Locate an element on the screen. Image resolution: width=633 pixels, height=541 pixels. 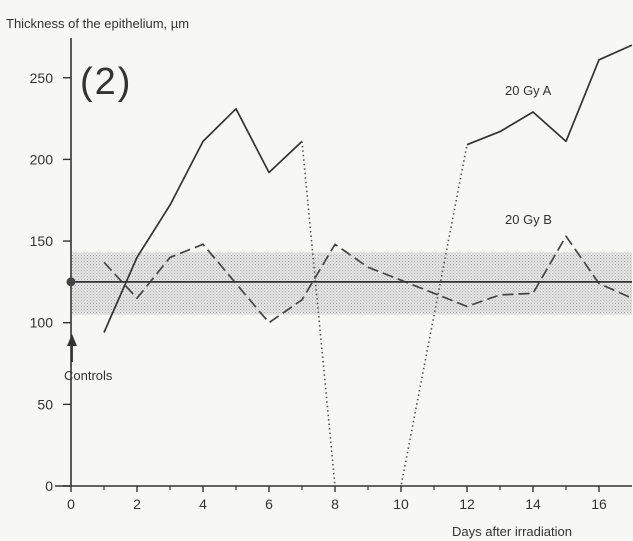
series-label-20gy-a: 20 Gy A is located at coordinates (528, 90).